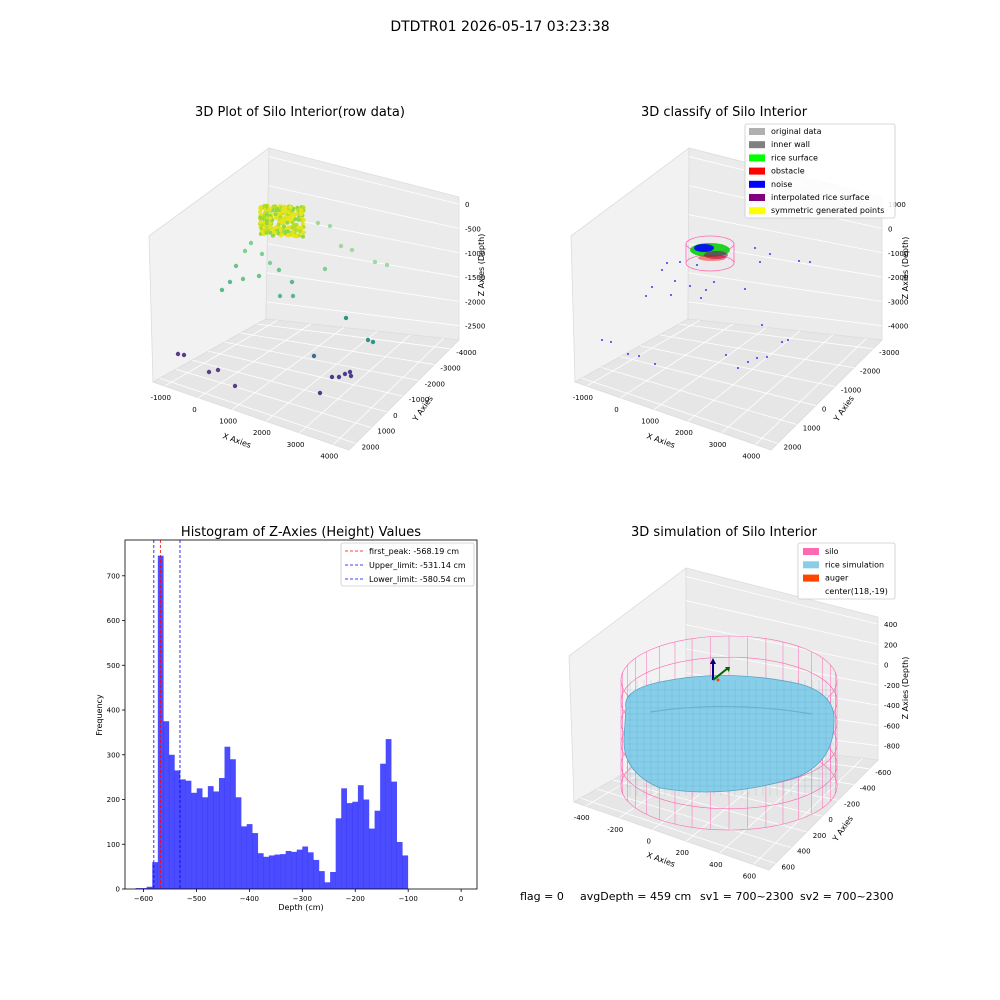 Image resolution: width=1000 pixels, height=1000 pixels. I want to click on classify-legend-entry-label: interpolated rice surface, so click(820, 197).